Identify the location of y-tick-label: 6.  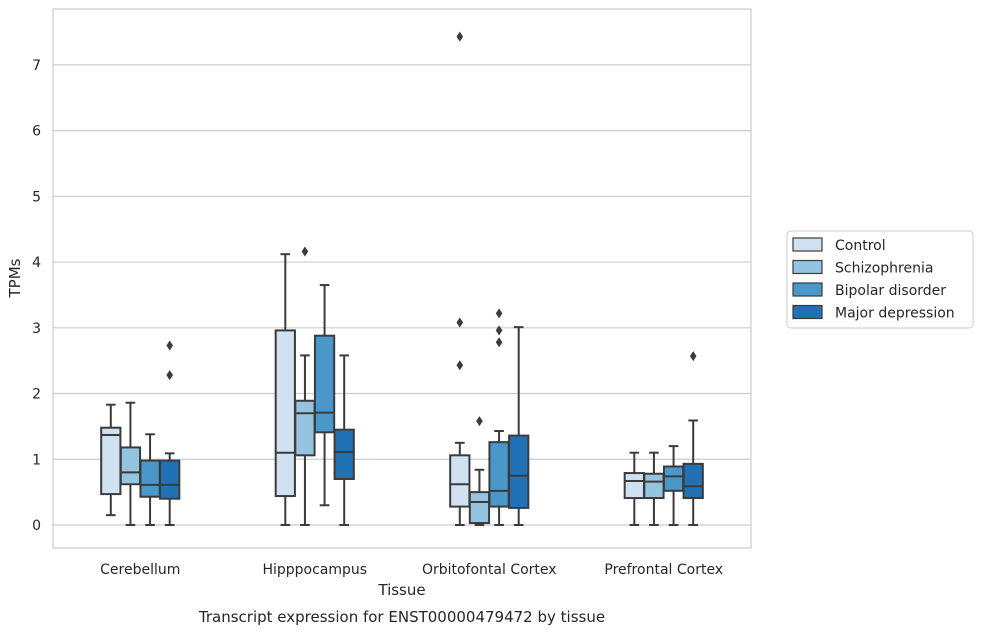
(36, 132).